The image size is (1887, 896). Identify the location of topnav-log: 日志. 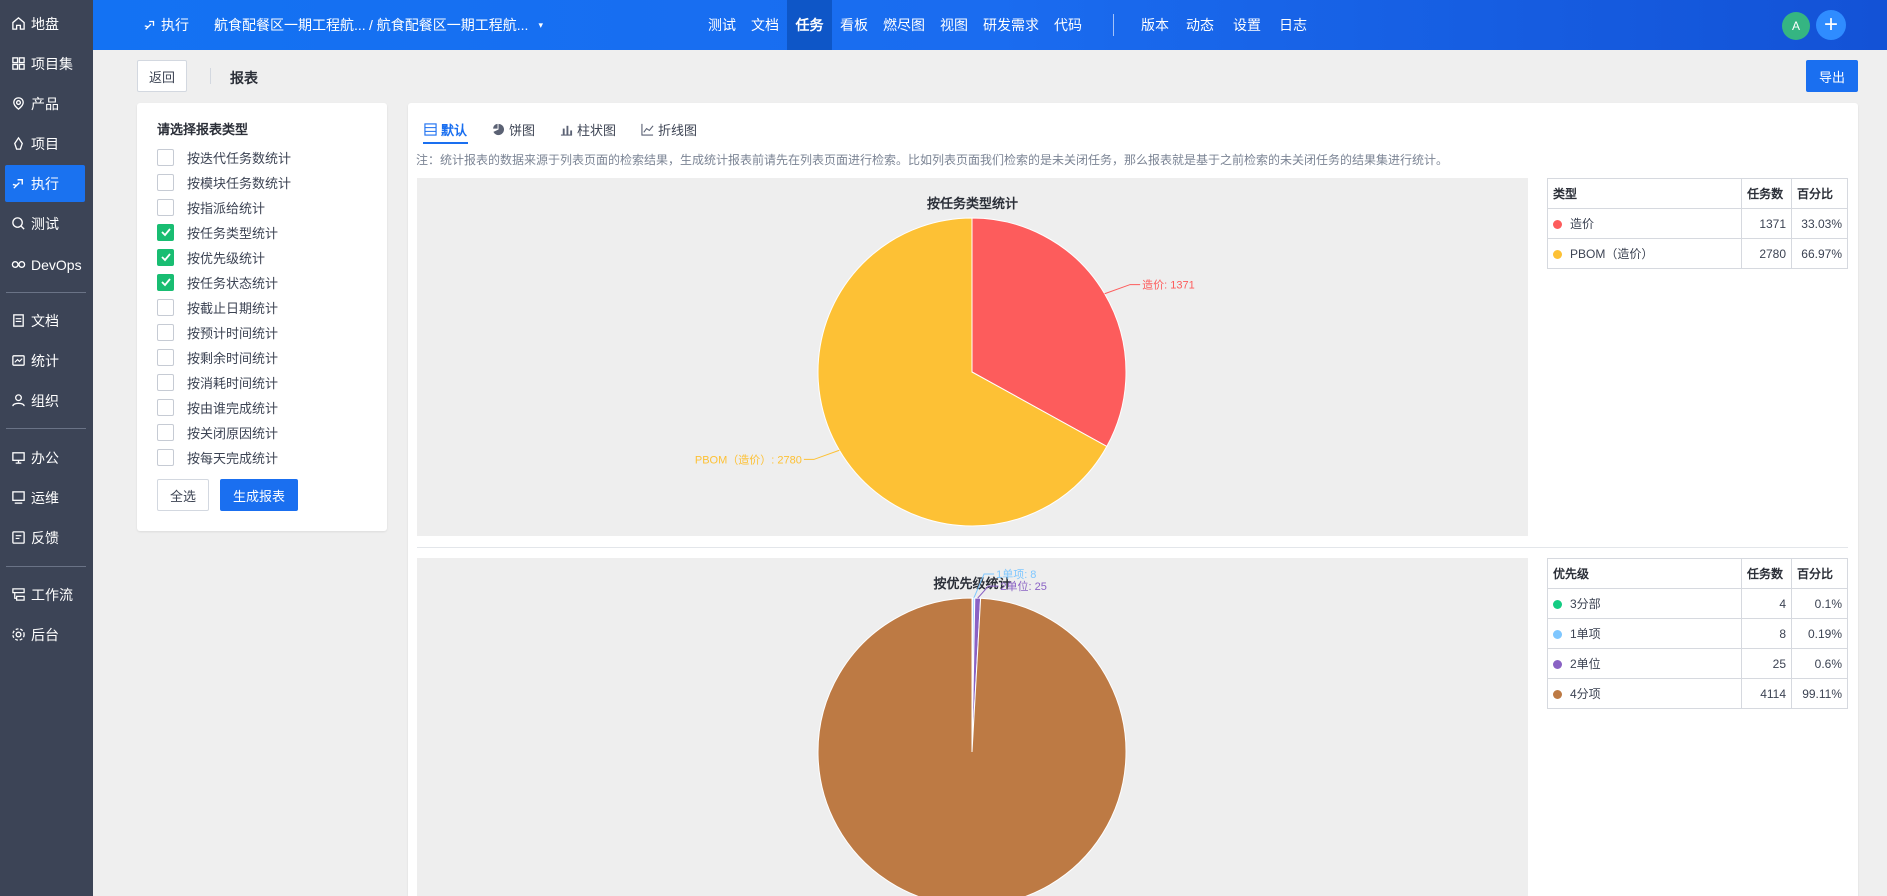
(1293, 25).